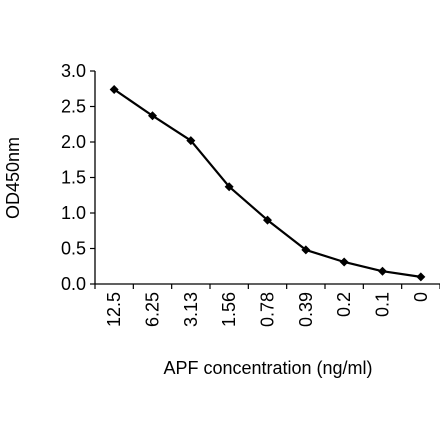 This screenshot has width=440, height=446. I want to click on x-axis-label: APF concentration (ng/ml), so click(267, 368).